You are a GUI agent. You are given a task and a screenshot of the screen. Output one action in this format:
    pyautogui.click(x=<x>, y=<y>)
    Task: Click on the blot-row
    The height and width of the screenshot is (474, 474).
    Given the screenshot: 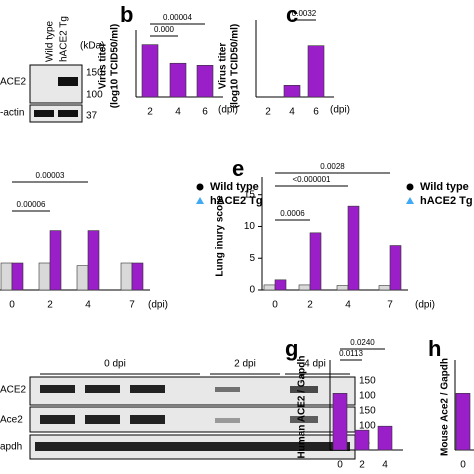 What is the action you would take?
    pyautogui.click(x=56, y=113)
    